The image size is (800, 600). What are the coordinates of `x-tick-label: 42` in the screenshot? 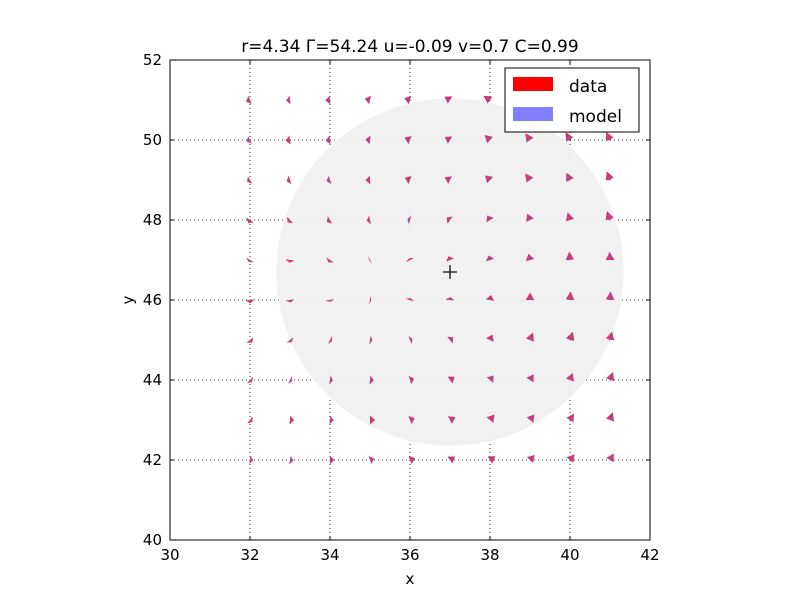 It's located at (649, 555).